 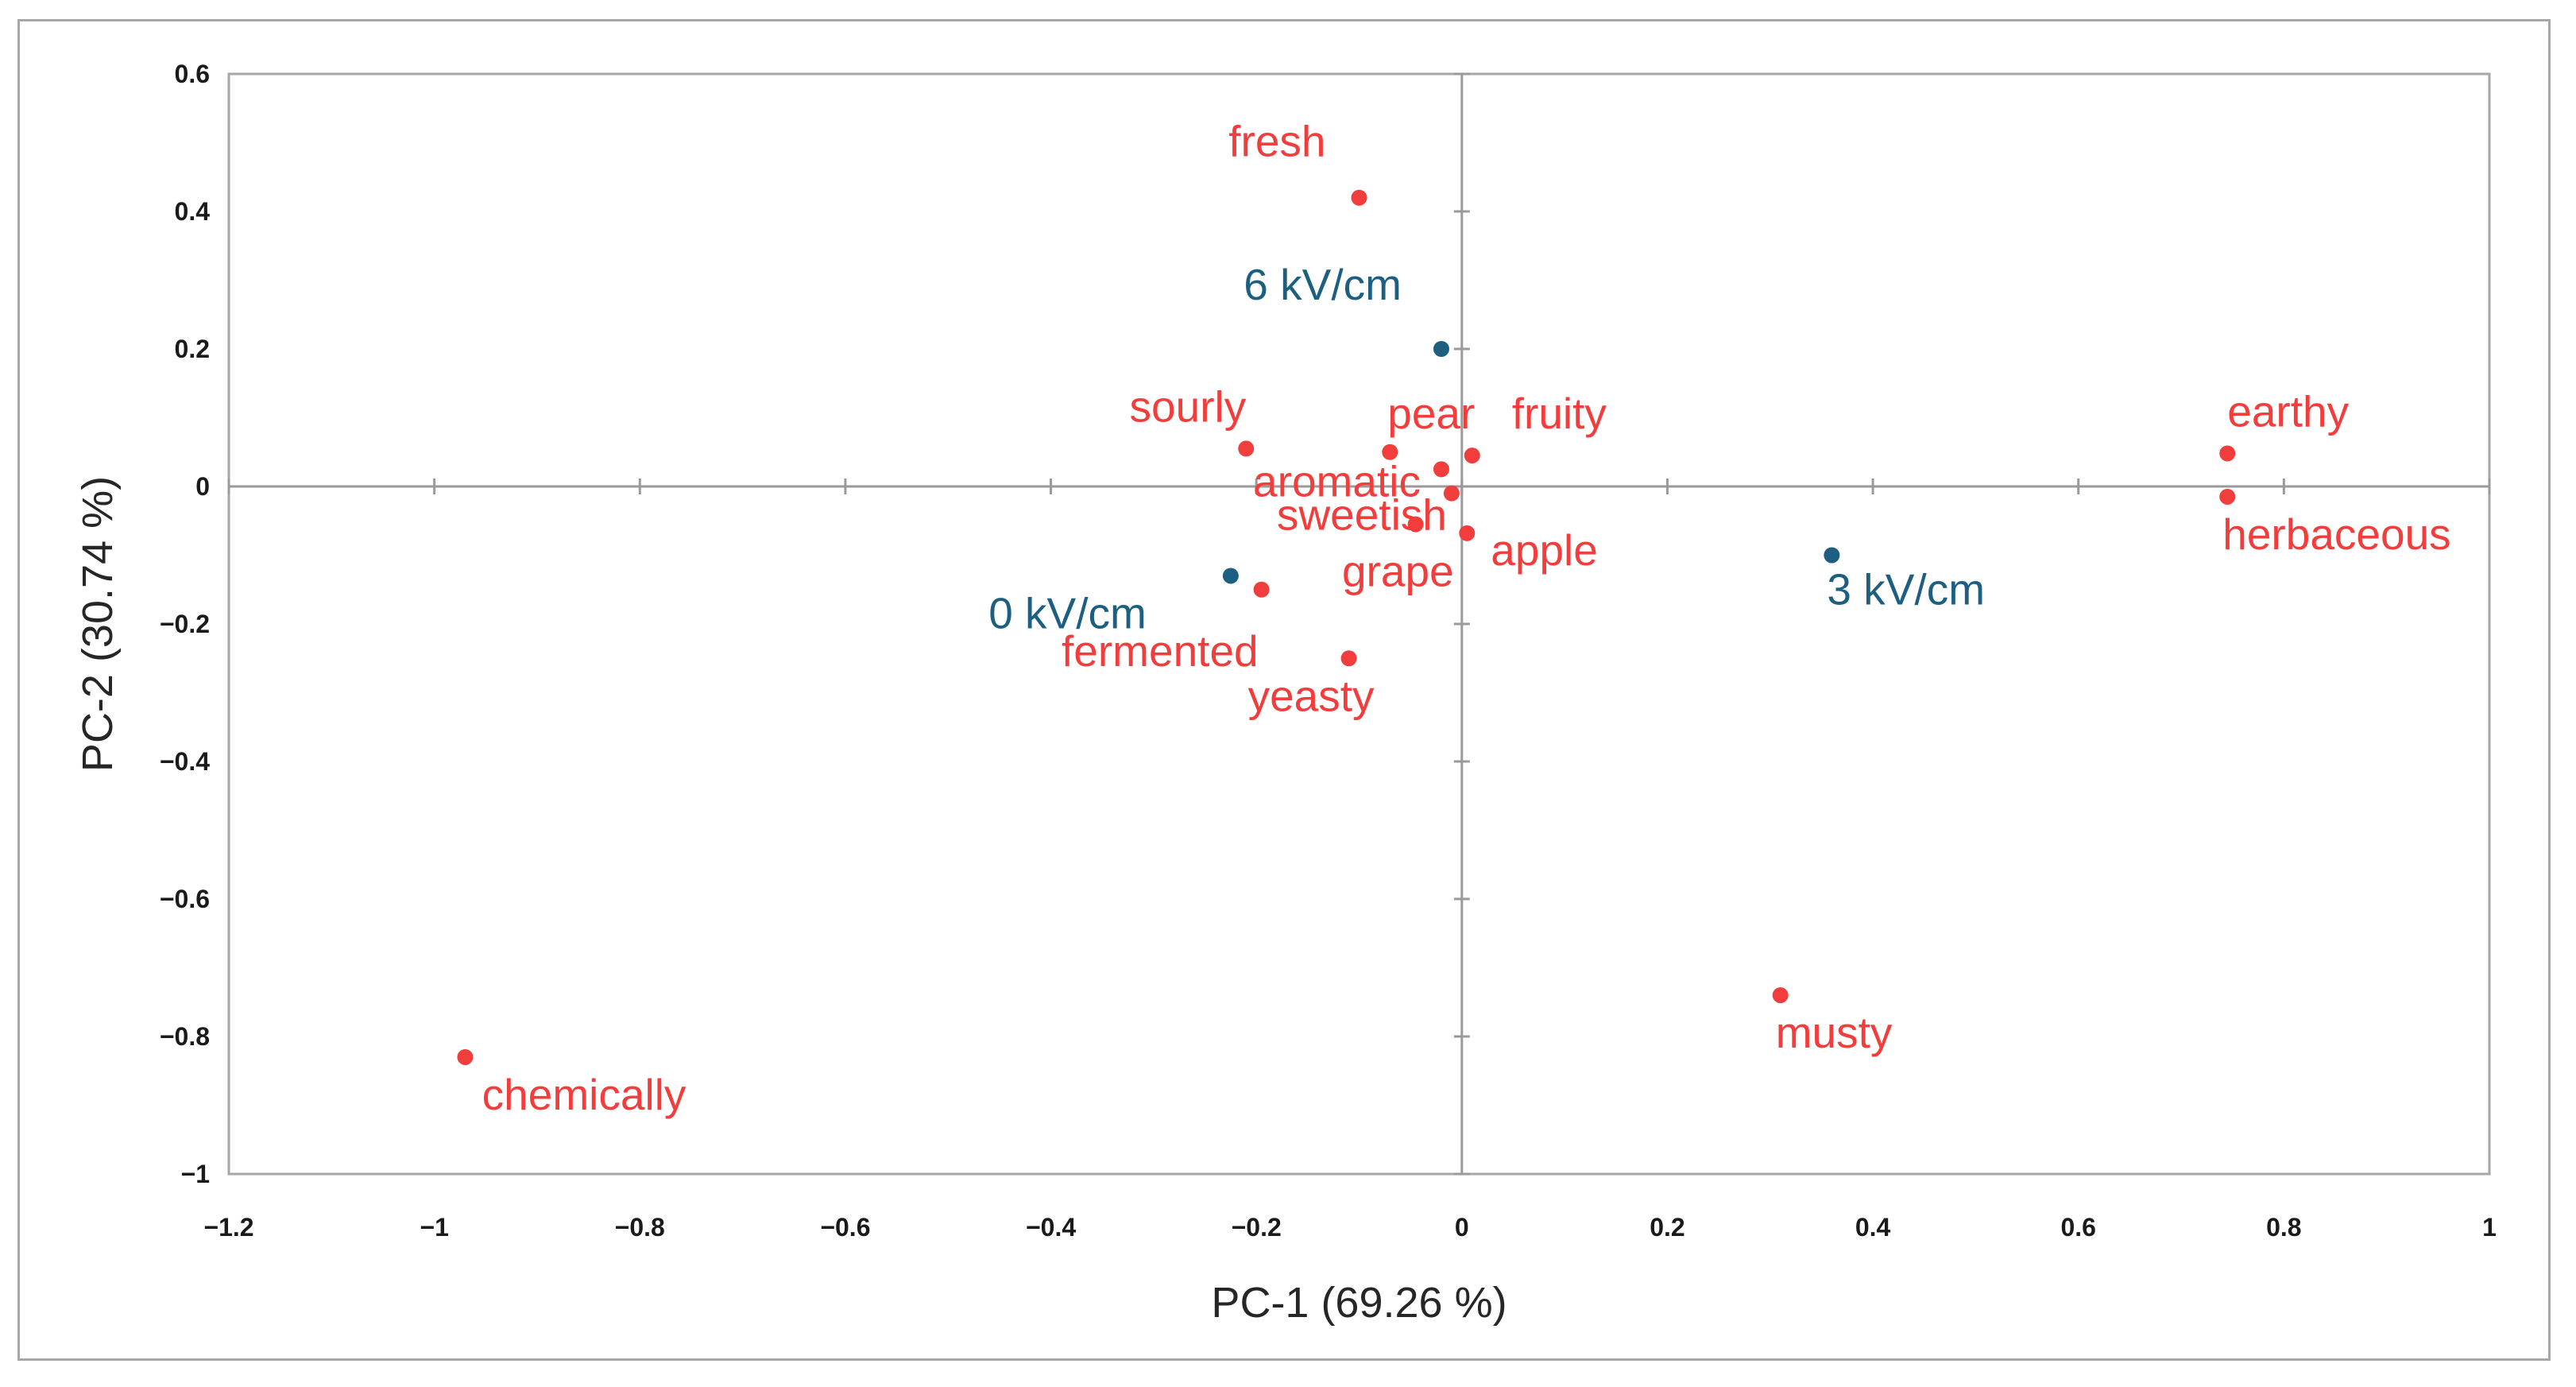 I want to click on point-earthy, so click(x=2227, y=454).